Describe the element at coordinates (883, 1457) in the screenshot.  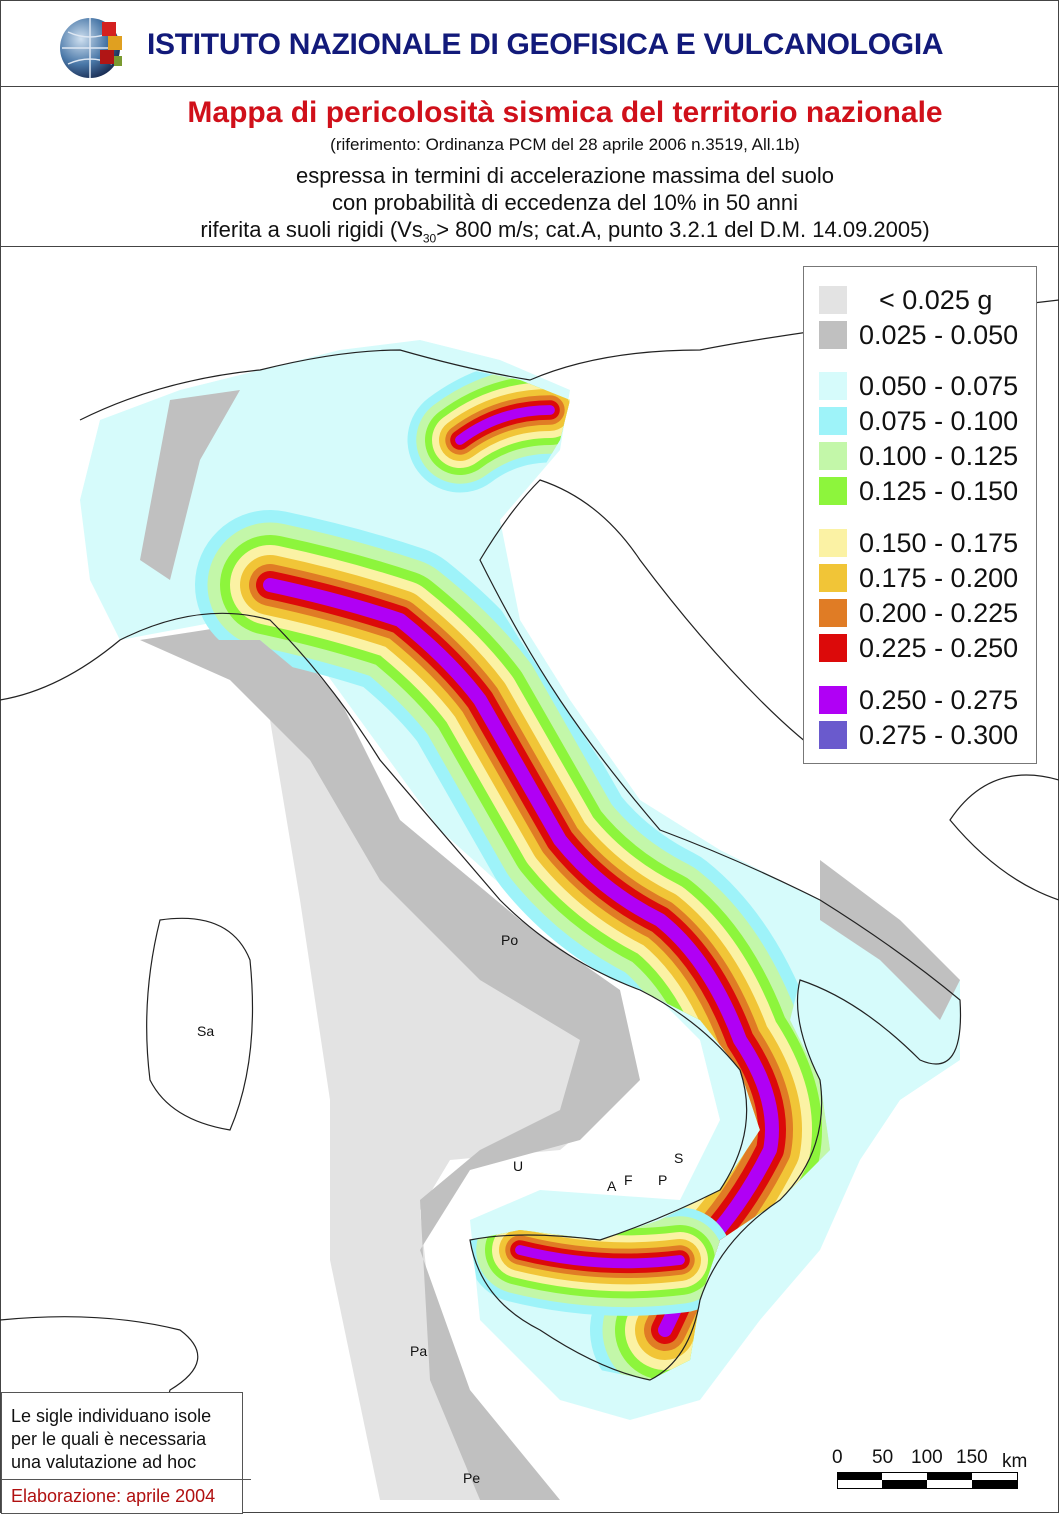
I see `scale-tick: 50` at that location.